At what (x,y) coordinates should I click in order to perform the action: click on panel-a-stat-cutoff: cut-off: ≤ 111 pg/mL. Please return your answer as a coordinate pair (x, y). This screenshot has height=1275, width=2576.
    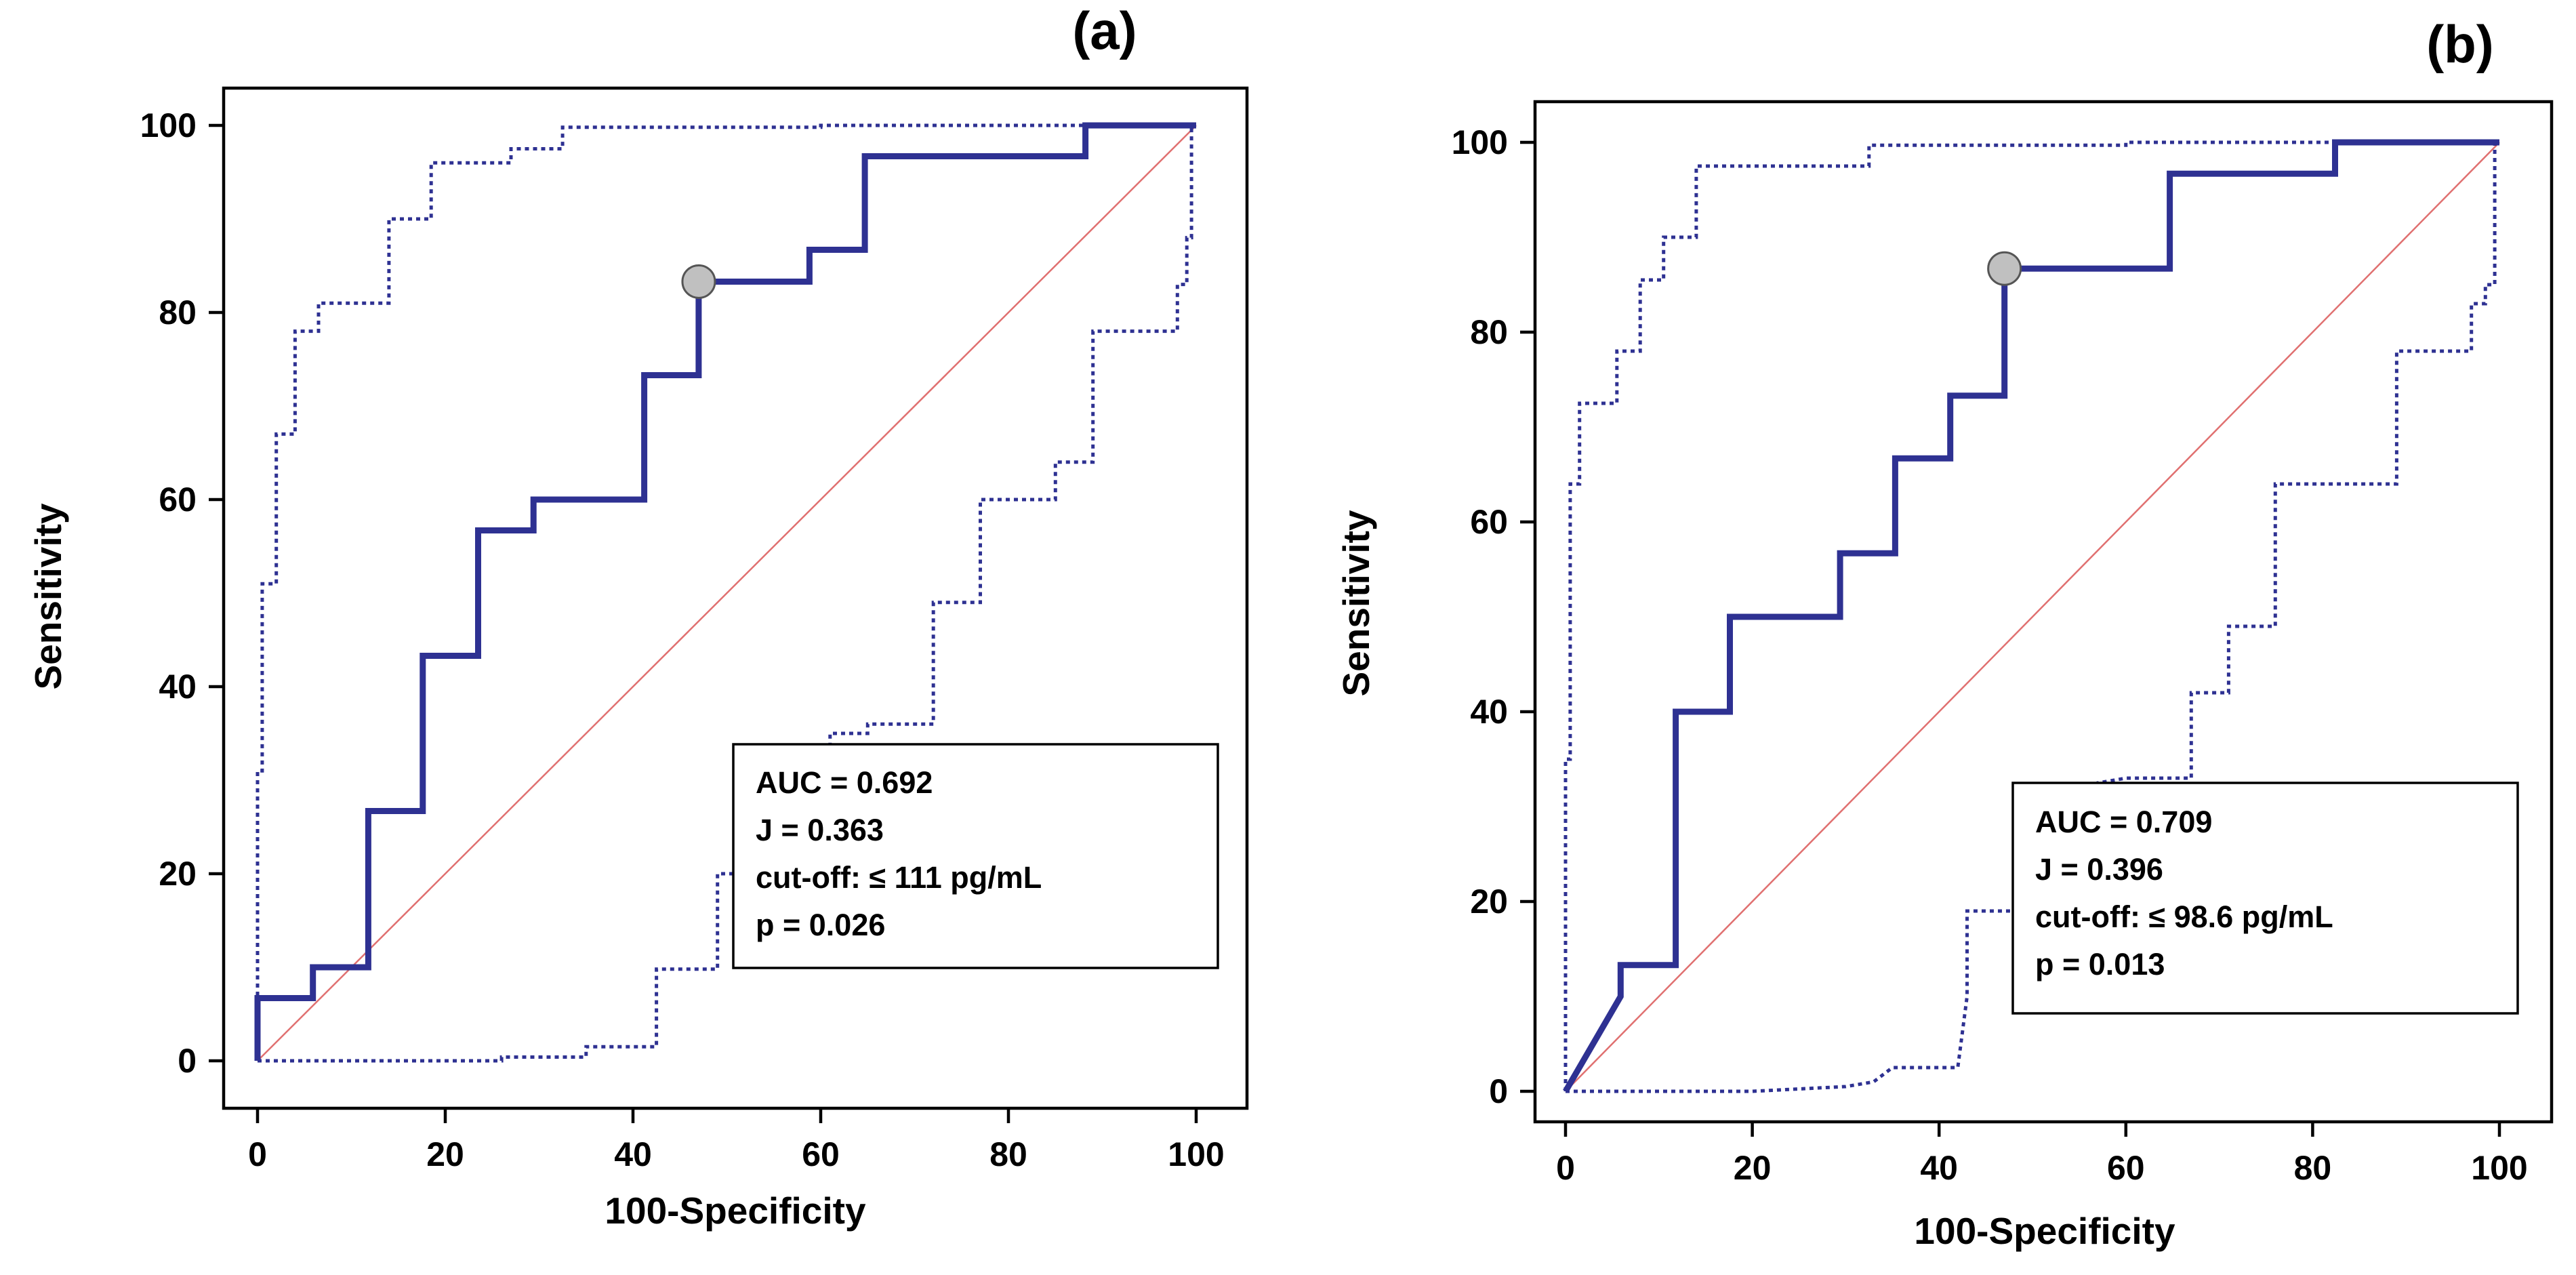
    Looking at the image, I should click on (899, 877).